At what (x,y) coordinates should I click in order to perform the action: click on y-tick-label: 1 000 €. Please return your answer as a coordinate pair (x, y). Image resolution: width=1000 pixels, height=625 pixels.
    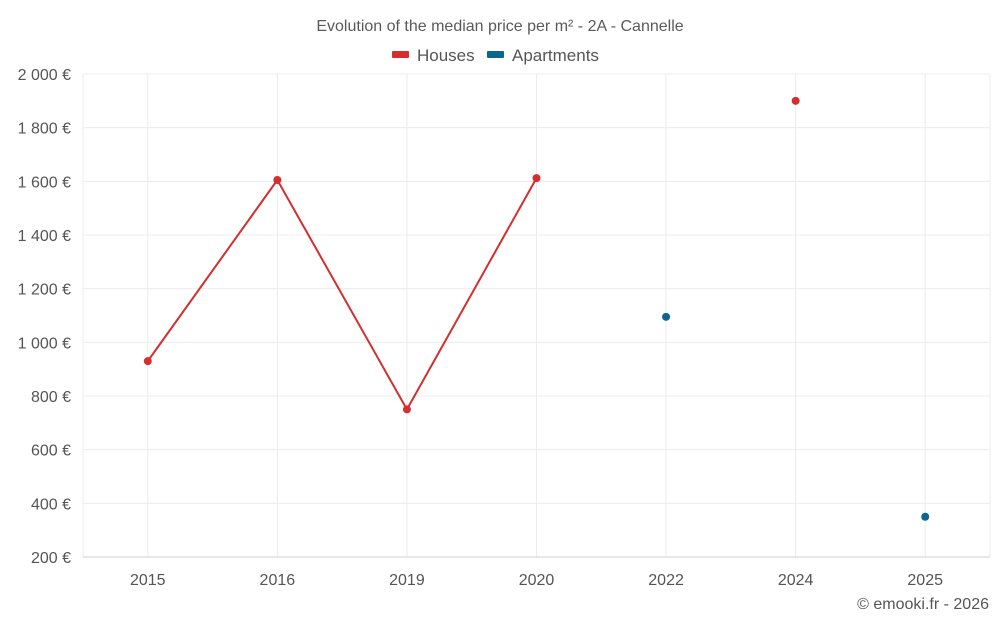
    Looking at the image, I should click on (44, 343).